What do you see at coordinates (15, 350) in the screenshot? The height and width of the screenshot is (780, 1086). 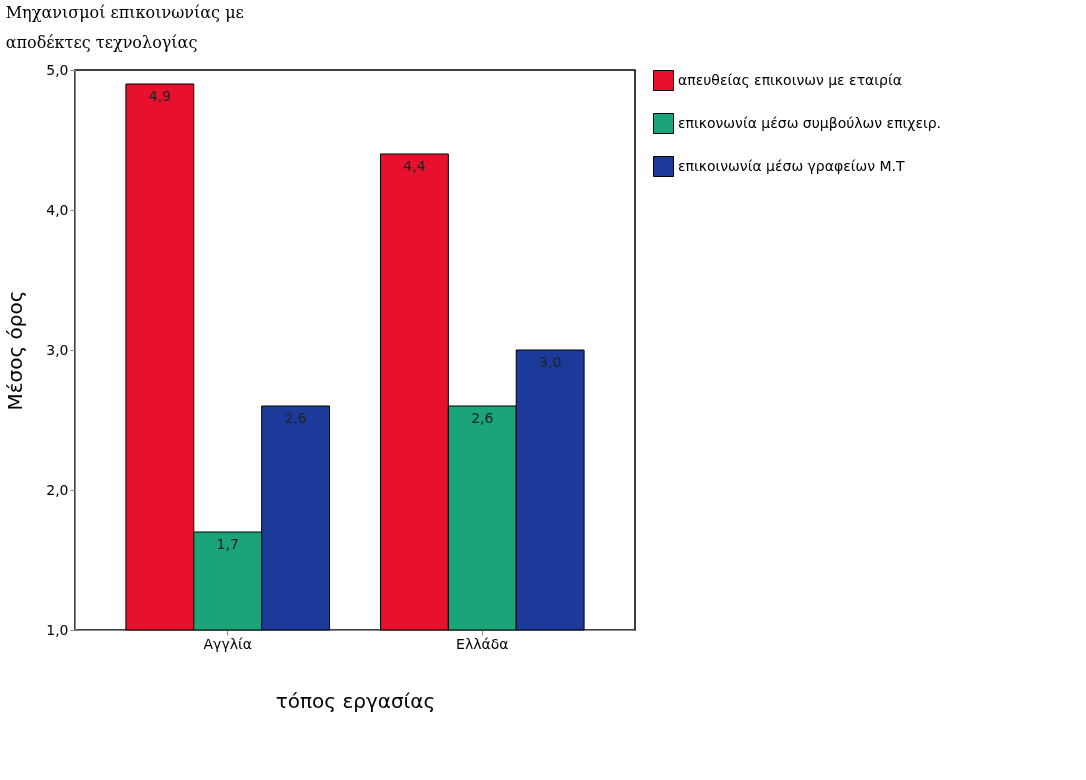 I see `y-axis-title: Μέσος όρος` at bounding box center [15, 350].